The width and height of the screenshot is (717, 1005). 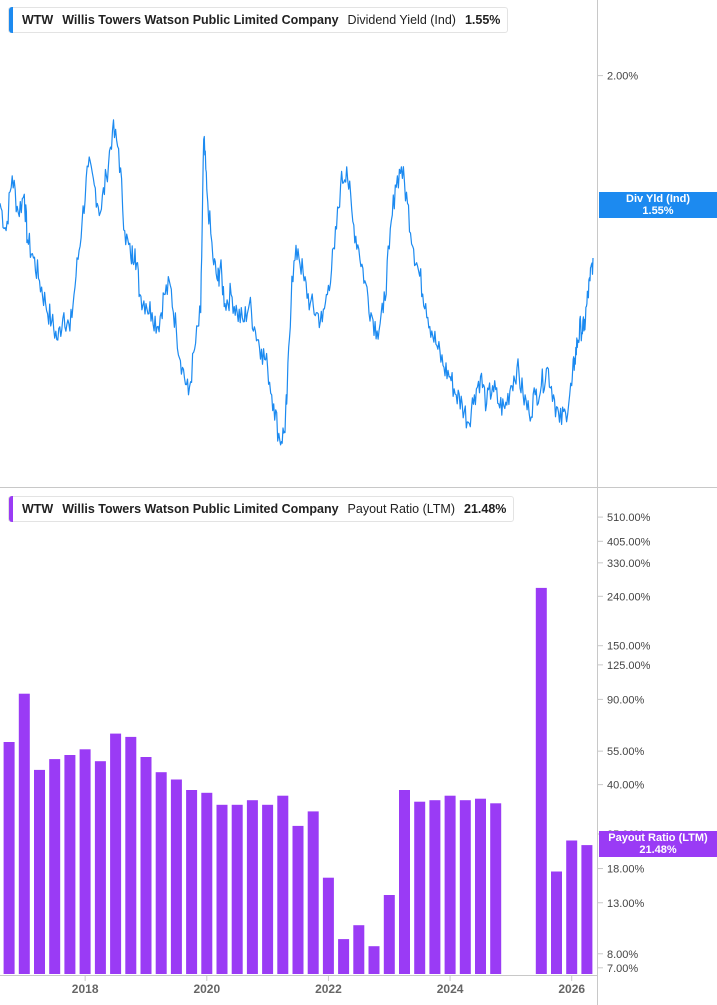 I want to click on y-tick-label: 55.00%, so click(x=626, y=752).